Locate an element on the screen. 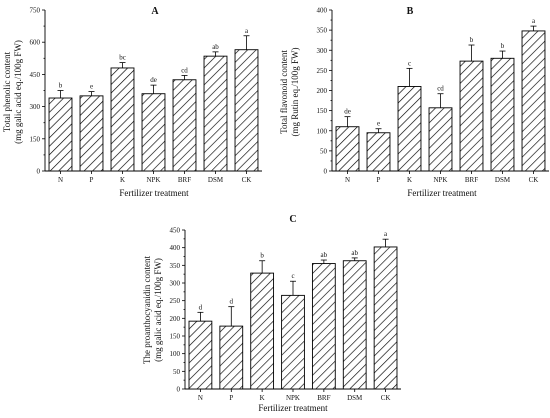 This screenshot has width=550, height=418. panel-a-xtick-label: P is located at coordinates (92, 180).